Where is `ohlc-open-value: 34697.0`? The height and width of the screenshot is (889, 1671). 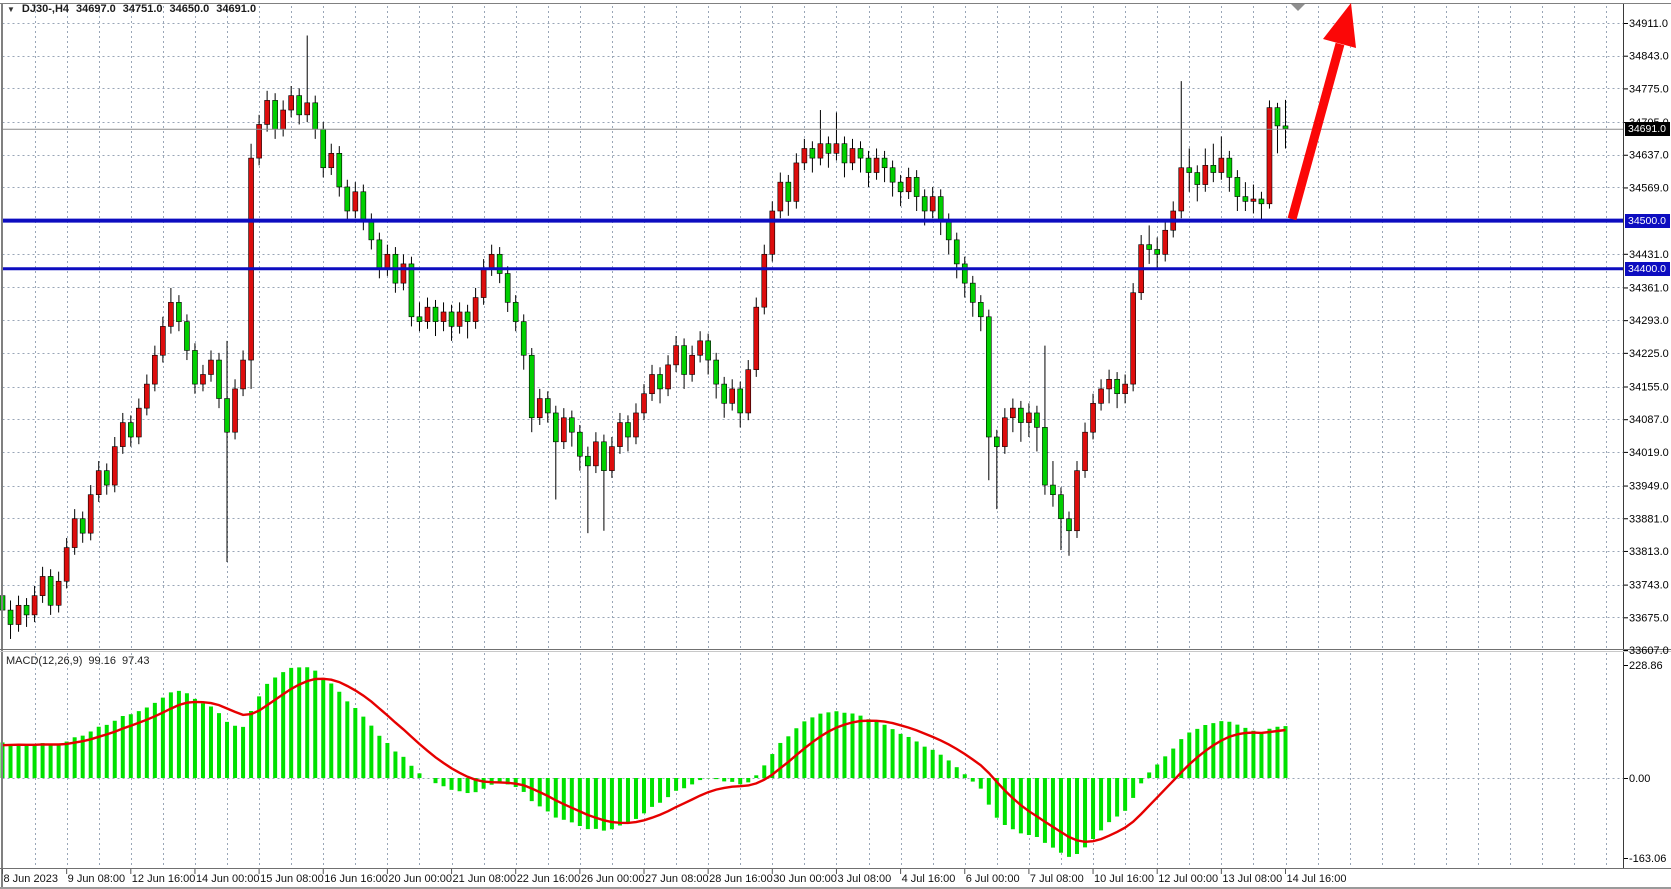
ohlc-open-value: 34697.0 is located at coordinates (96, 9).